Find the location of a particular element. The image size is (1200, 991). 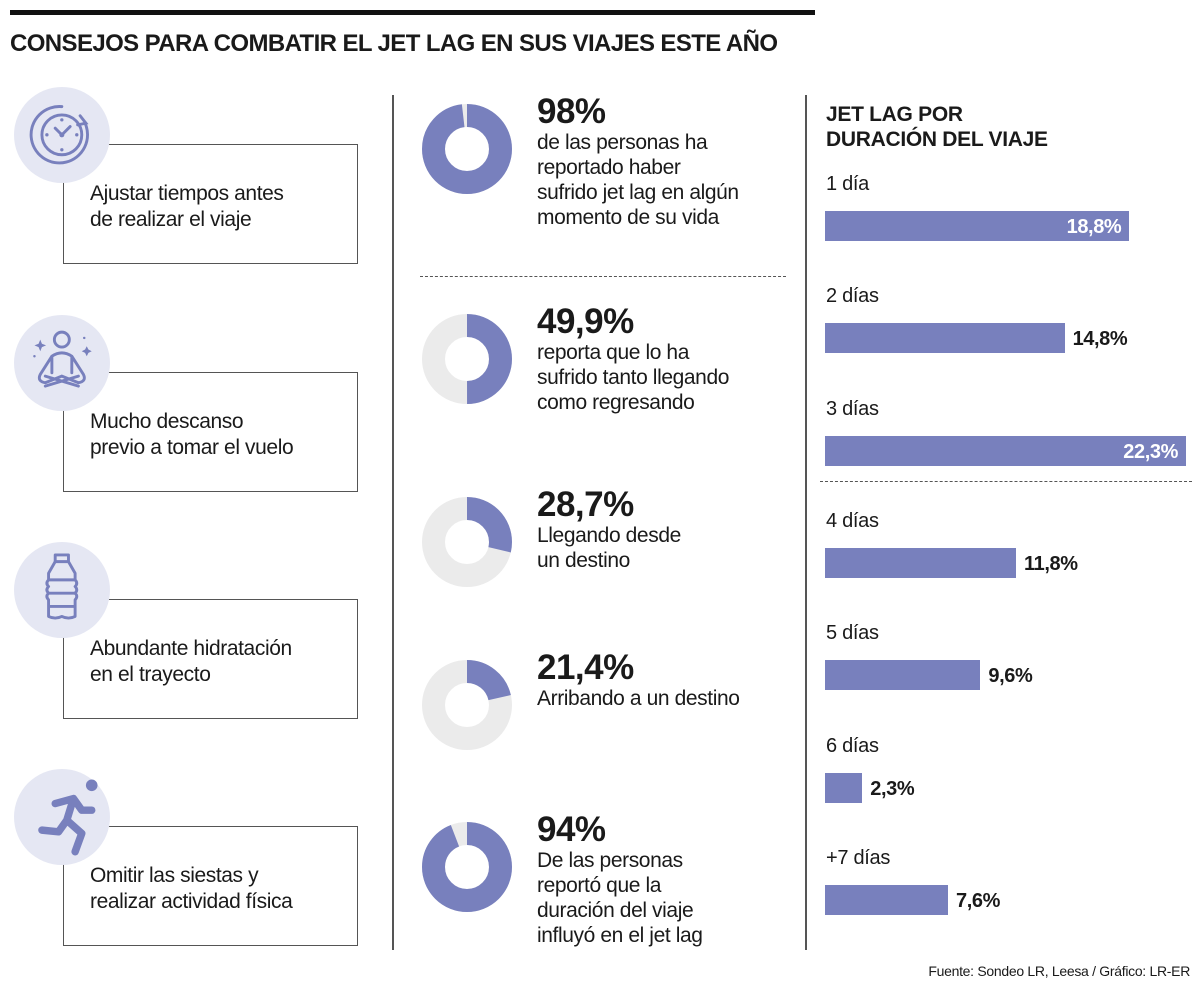

stat-description-line: De las personas is located at coordinates (610, 860).